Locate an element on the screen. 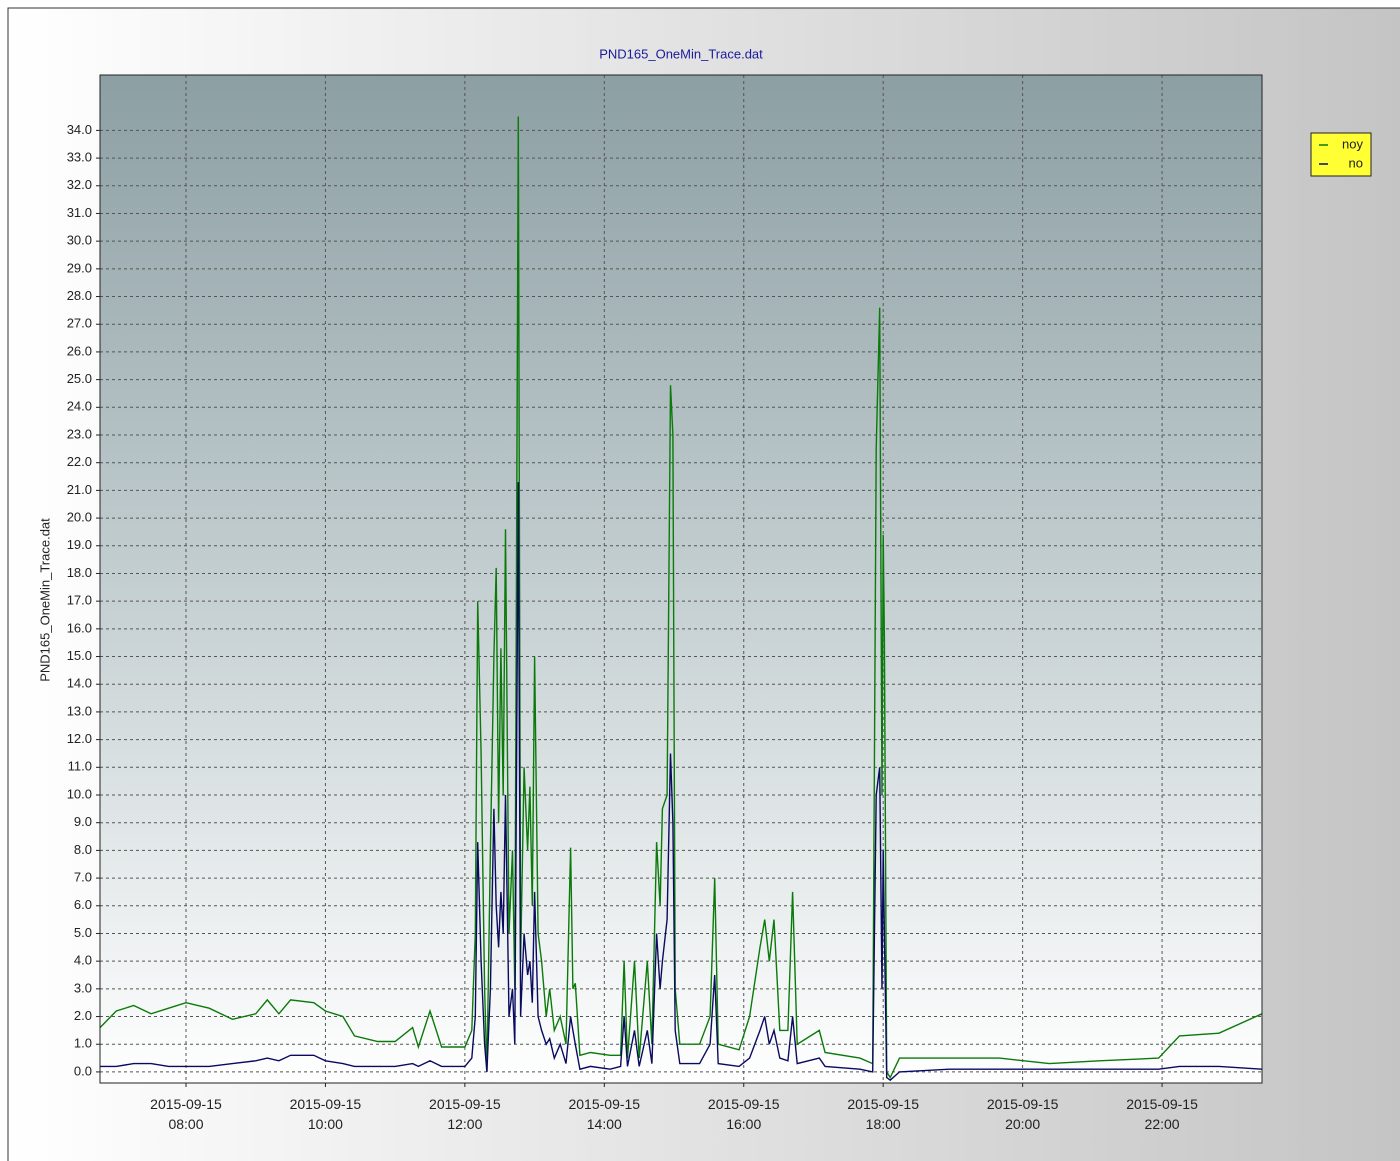 This screenshot has height=1161, width=1400. y-tick-label: 10.0 is located at coordinates (79, 793).